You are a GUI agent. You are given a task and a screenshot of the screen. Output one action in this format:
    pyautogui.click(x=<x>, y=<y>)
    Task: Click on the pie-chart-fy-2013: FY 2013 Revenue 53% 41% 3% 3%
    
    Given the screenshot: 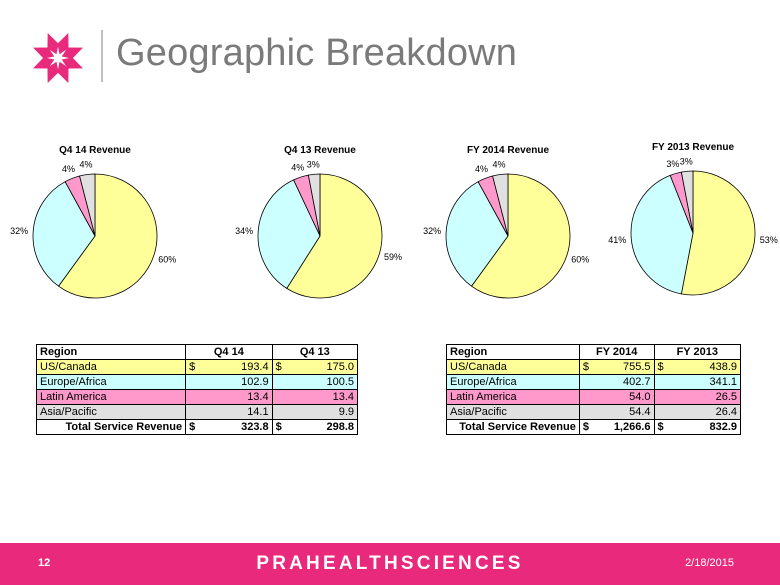 What is the action you would take?
    pyautogui.click(x=693, y=227)
    